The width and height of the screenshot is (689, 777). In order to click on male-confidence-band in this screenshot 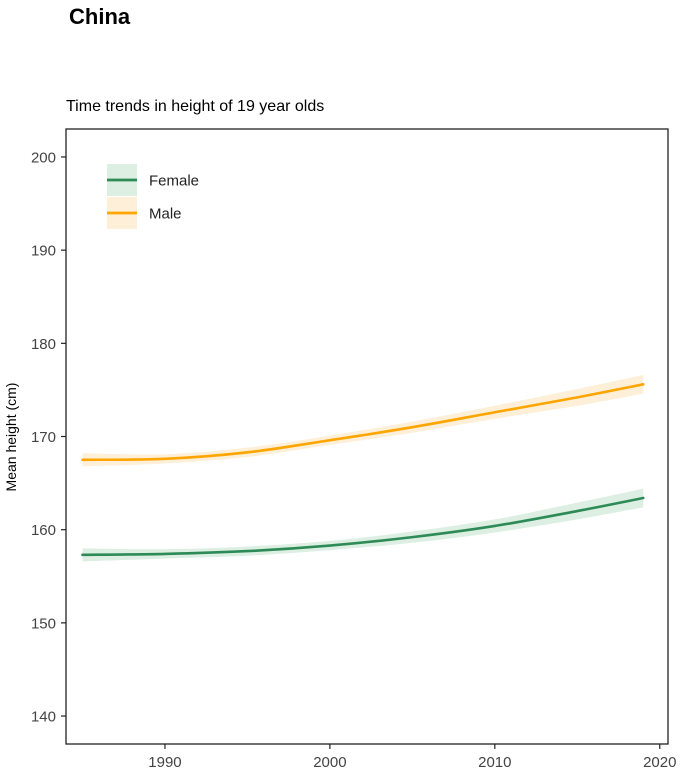, I will do `click(363, 421)`.